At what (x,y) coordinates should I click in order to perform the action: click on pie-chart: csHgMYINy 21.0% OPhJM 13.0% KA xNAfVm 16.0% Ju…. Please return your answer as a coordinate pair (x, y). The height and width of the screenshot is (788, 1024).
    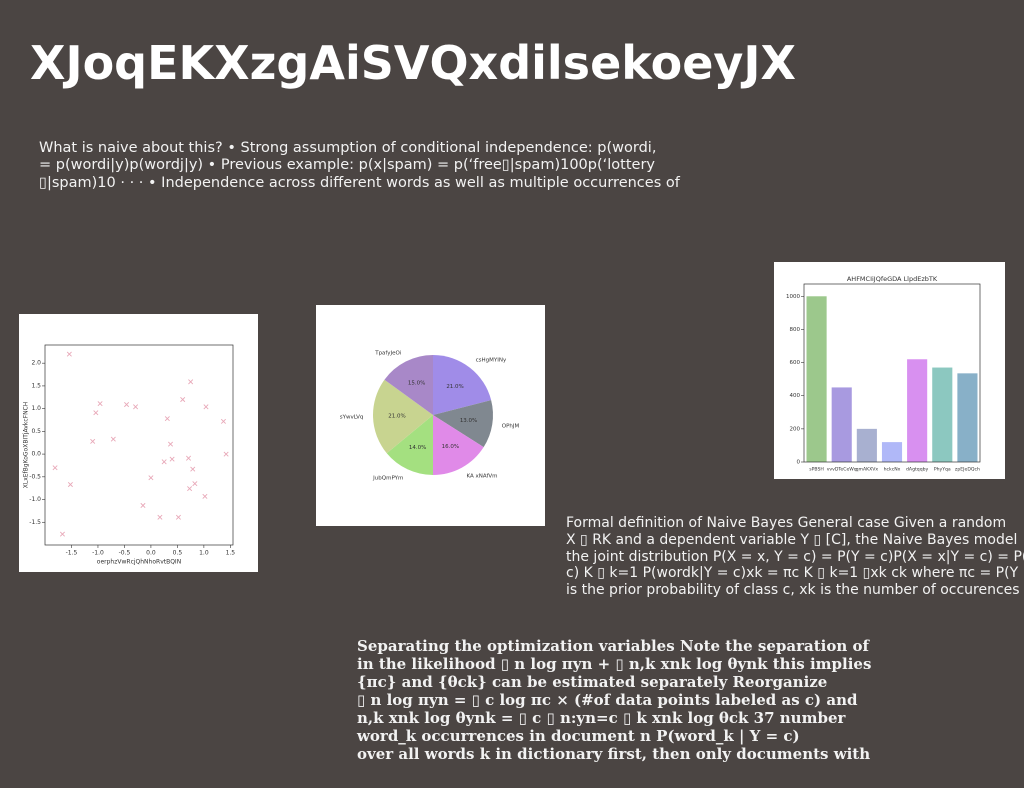
    Looking at the image, I should click on (430, 415).